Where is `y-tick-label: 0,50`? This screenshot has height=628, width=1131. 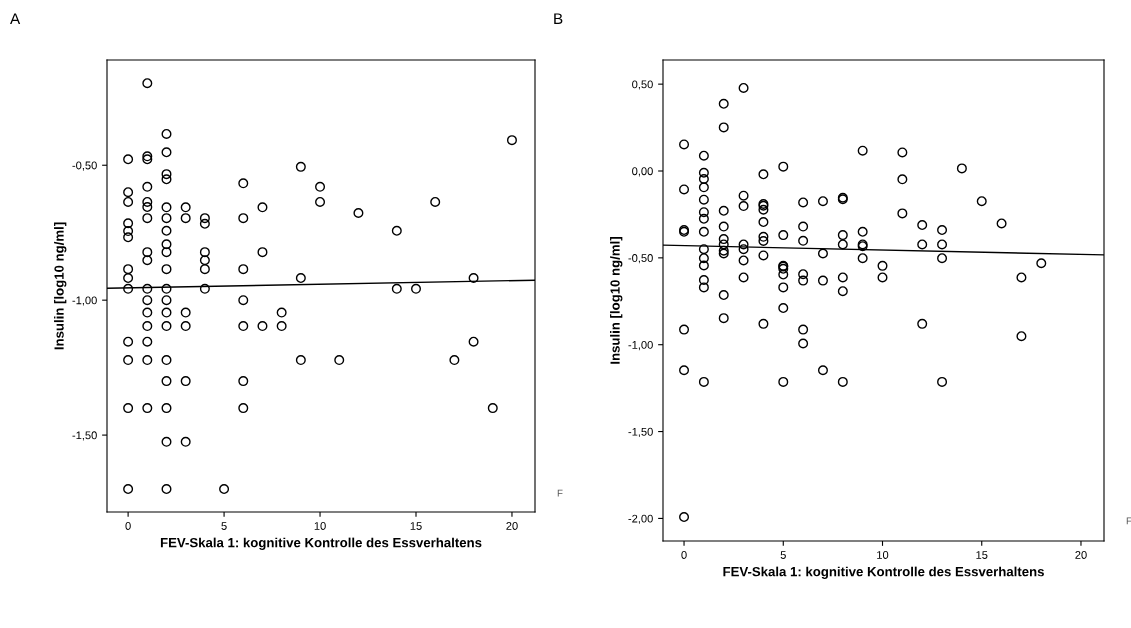 y-tick-label: 0,50 is located at coordinates (642, 85).